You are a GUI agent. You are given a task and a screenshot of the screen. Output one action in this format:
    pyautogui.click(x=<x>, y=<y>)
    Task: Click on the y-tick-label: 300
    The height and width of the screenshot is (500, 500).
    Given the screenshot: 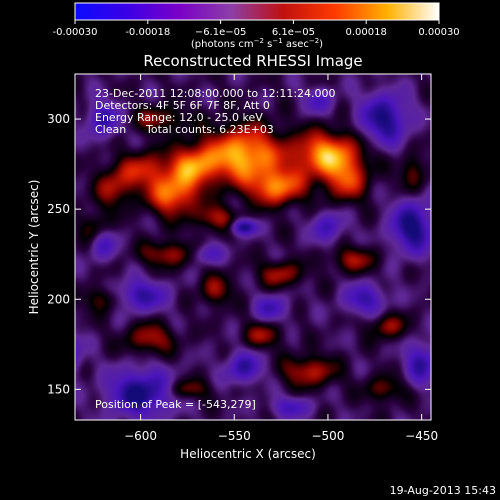 What is the action you would take?
    pyautogui.click(x=58, y=119)
    